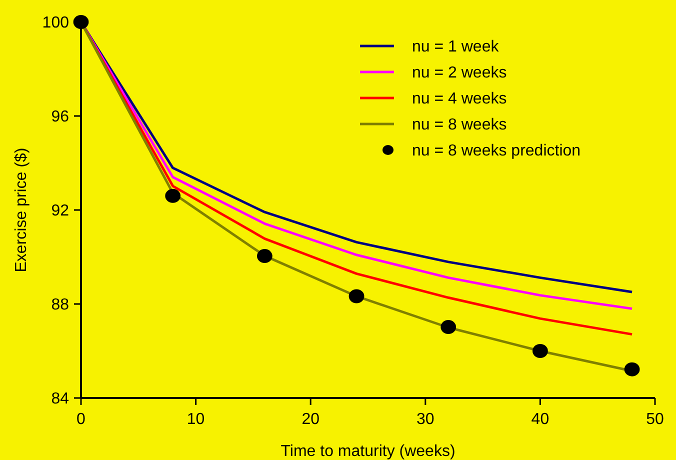  I want to click on legend-label: nu = 2 weeks, so click(459, 73).